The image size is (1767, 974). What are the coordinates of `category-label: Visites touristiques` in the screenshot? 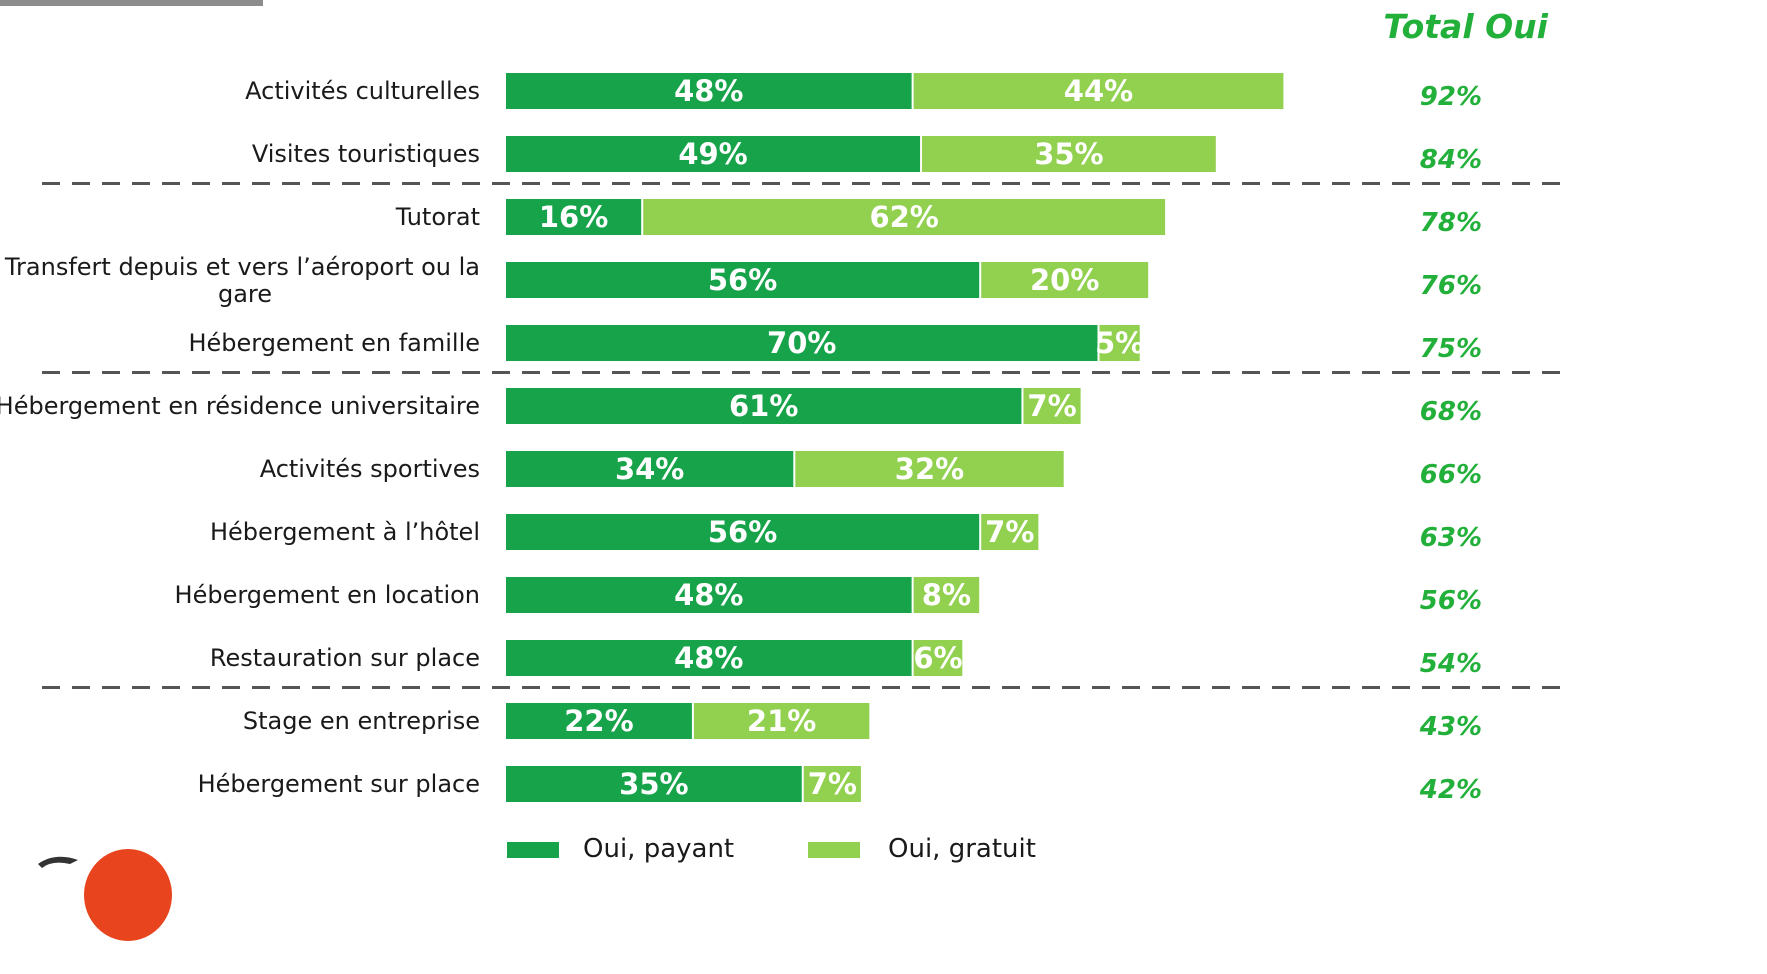 It's located at (366, 154).